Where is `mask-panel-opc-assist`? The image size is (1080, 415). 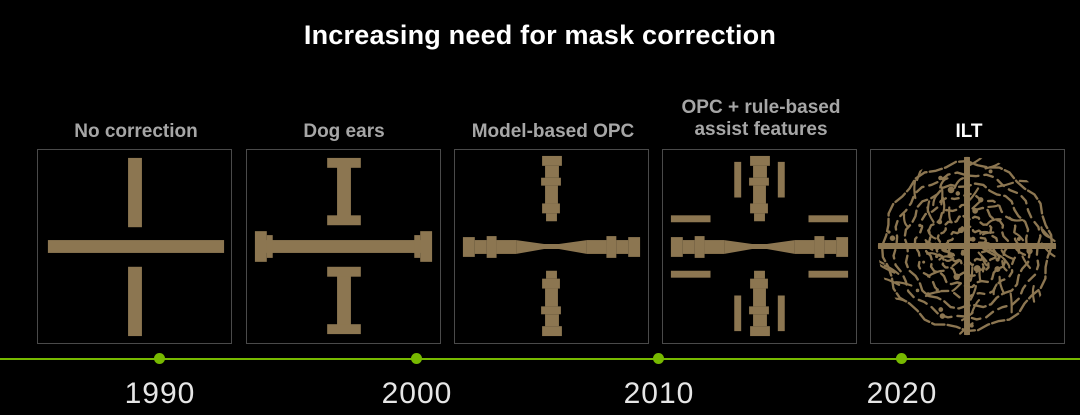 mask-panel-opc-assist is located at coordinates (759, 246).